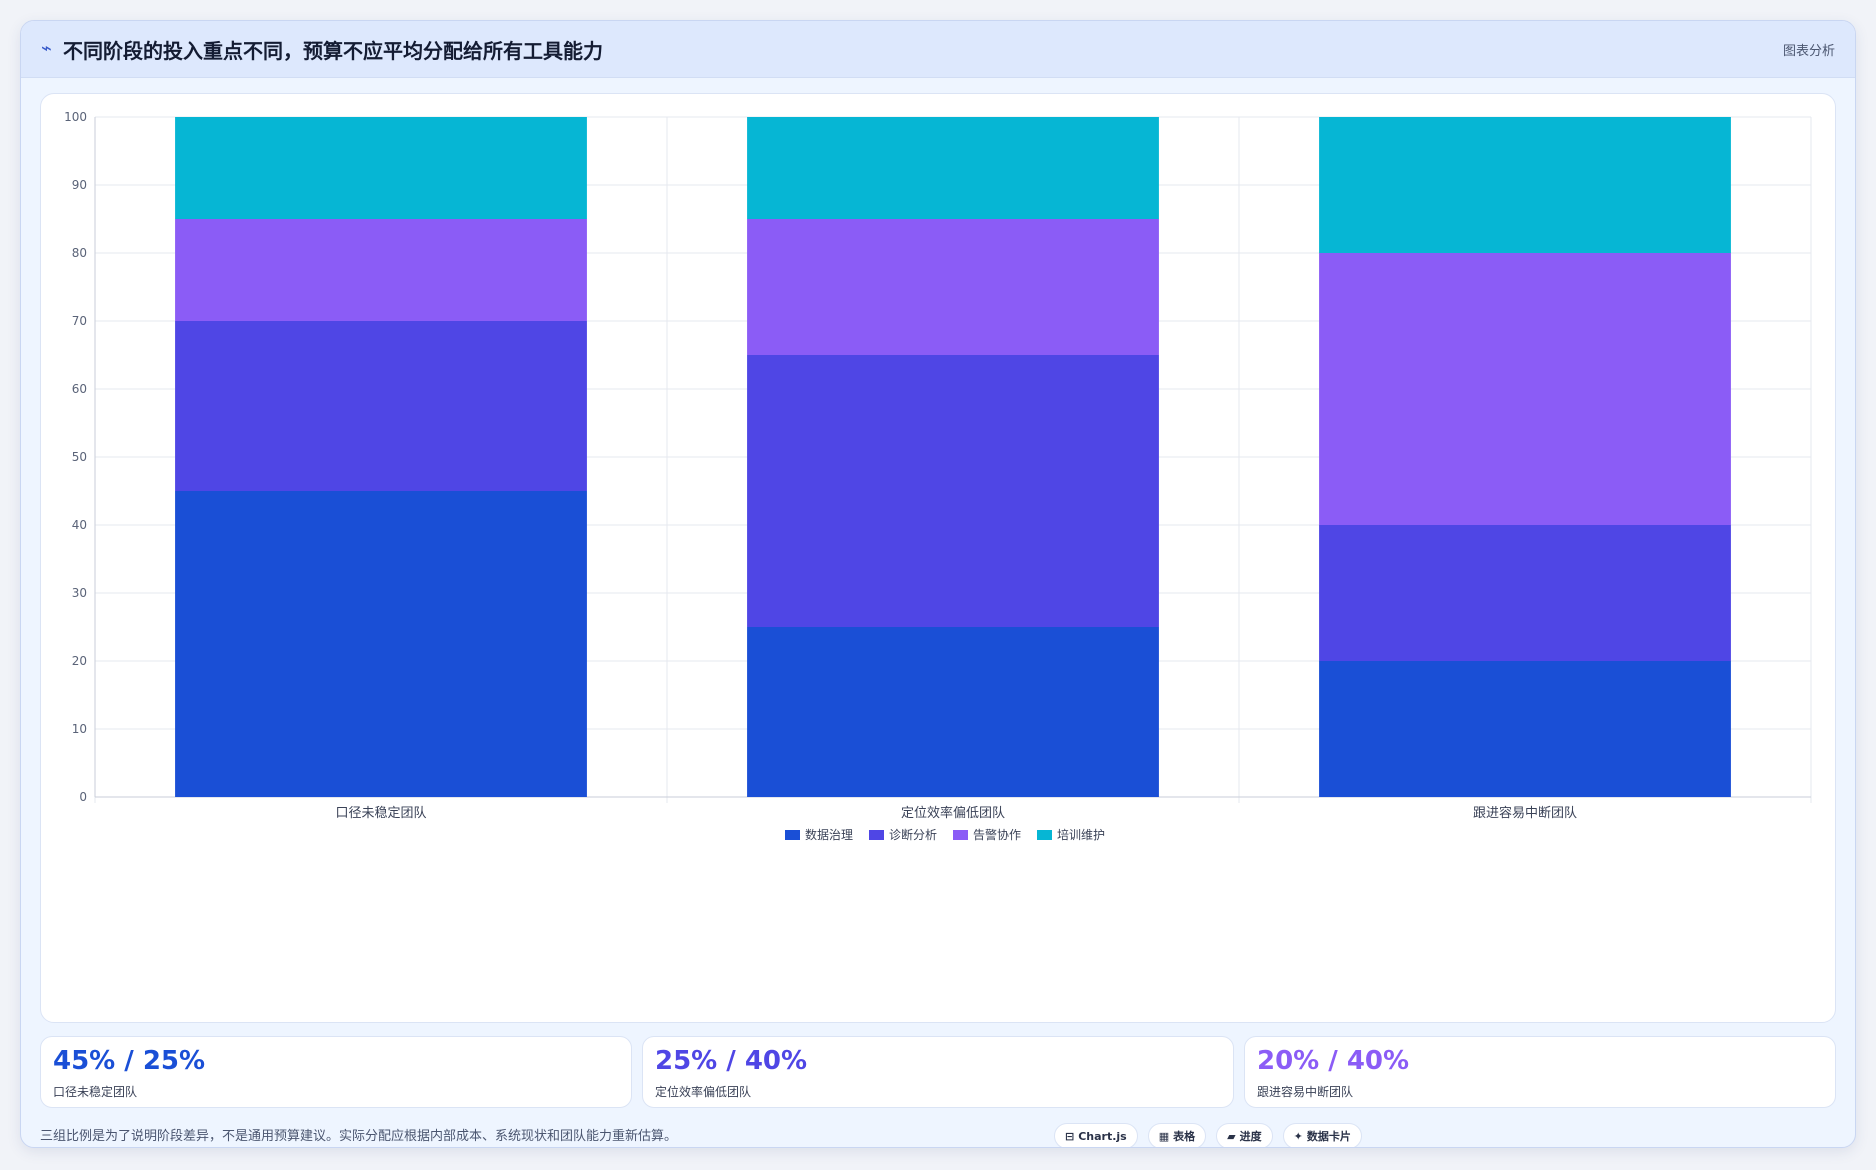 The height and width of the screenshot is (1170, 1876). Describe the element at coordinates (1102, 1136) in the screenshot. I see `badge-label: Chart.js` at that location.